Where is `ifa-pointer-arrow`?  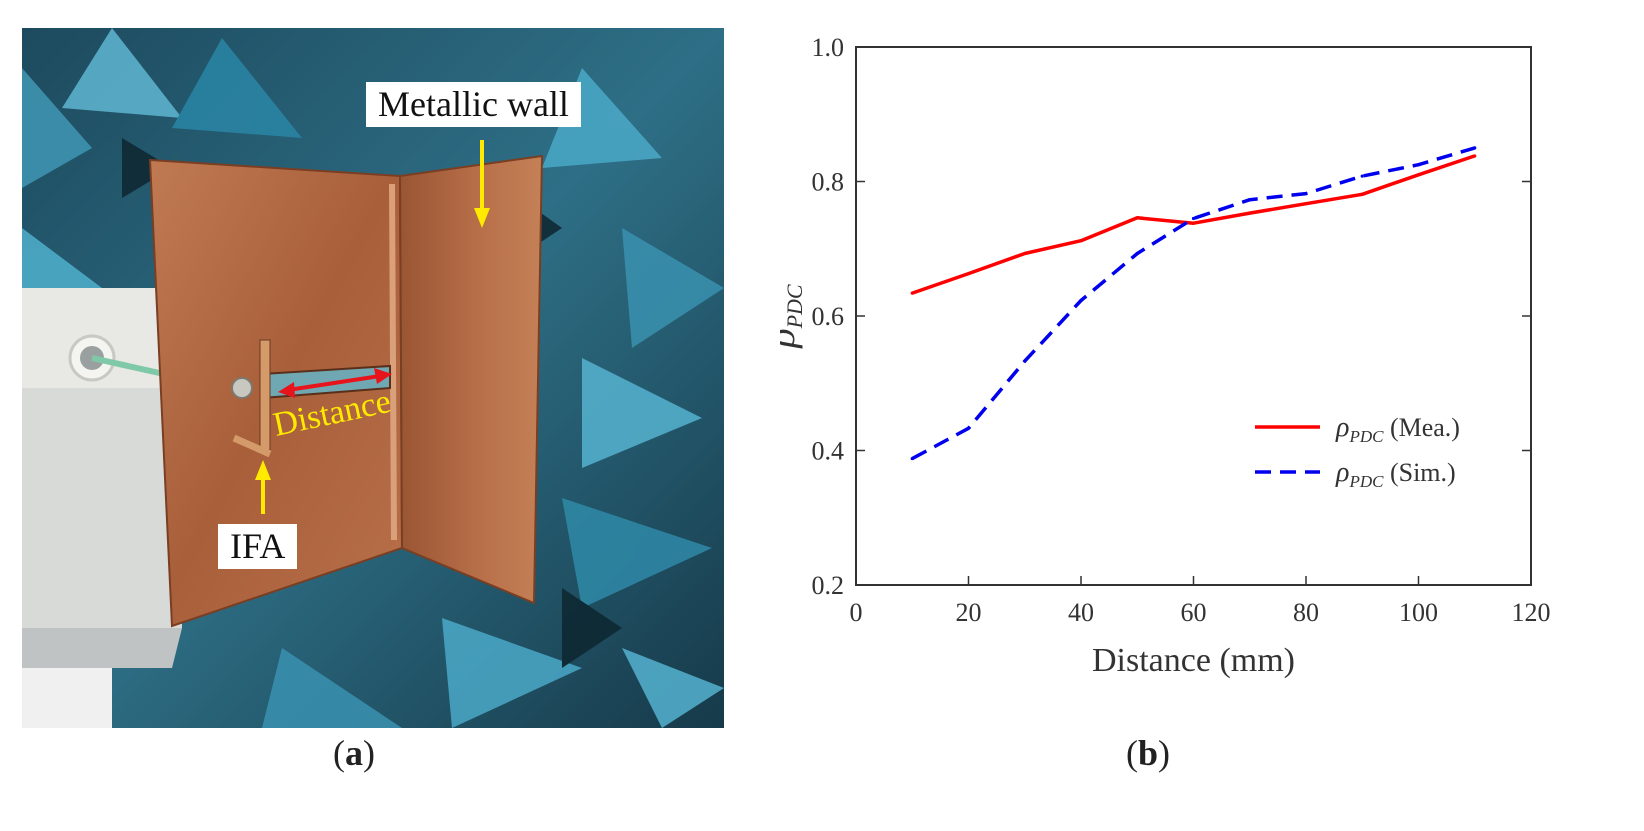 ifa-pointer-arrow is located at coordinates (263, 487).